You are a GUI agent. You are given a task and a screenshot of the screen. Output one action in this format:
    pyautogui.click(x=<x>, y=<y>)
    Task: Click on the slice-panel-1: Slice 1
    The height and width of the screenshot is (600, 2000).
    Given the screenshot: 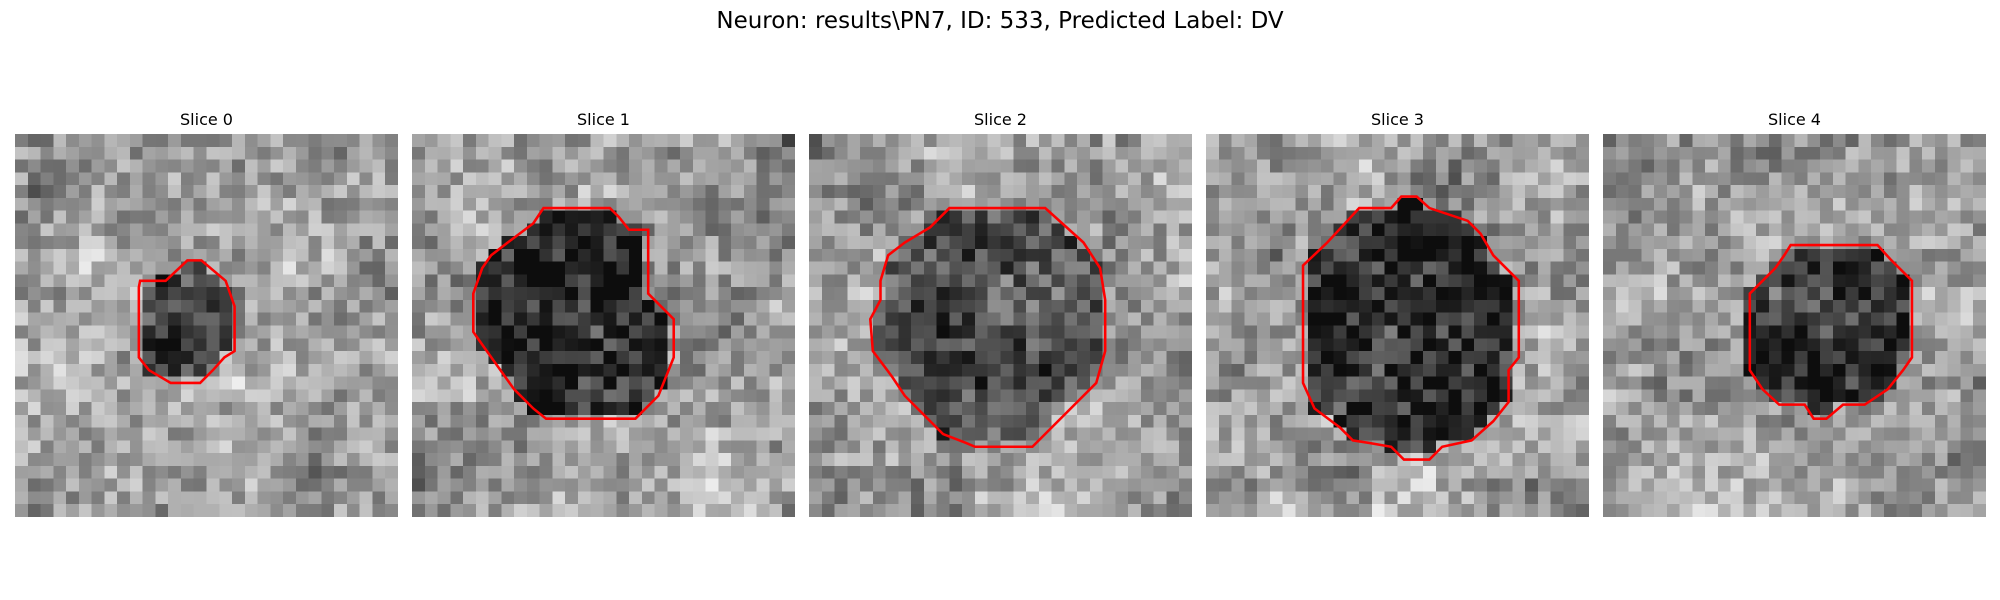 What is the action you would take?
    pyautogui.click(x=603, y=314)
    